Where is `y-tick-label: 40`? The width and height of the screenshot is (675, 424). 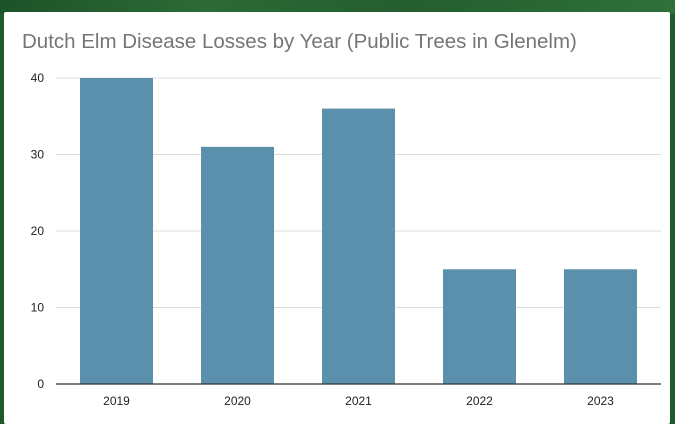
y-tick-label: 40 is located at coordinates (38, 78).